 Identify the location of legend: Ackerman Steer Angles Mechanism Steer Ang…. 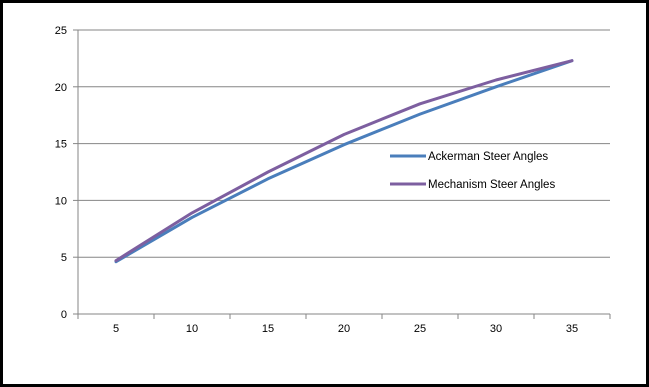
(472, 171).